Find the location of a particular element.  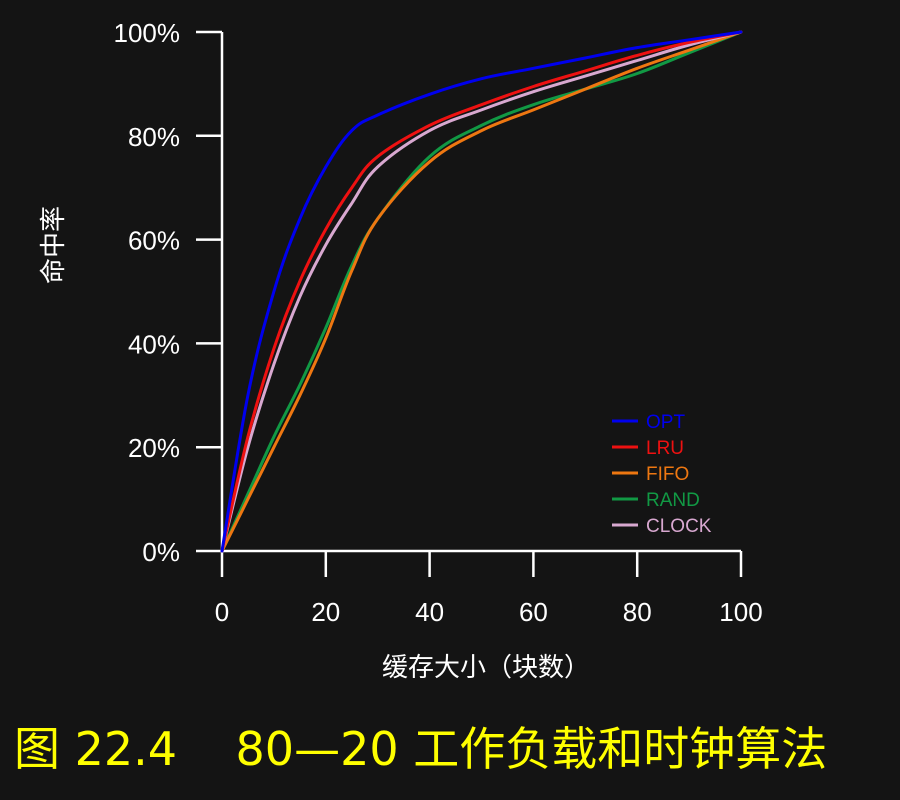

y-axis-title: 命中率 is located at coordinates (54, 245).